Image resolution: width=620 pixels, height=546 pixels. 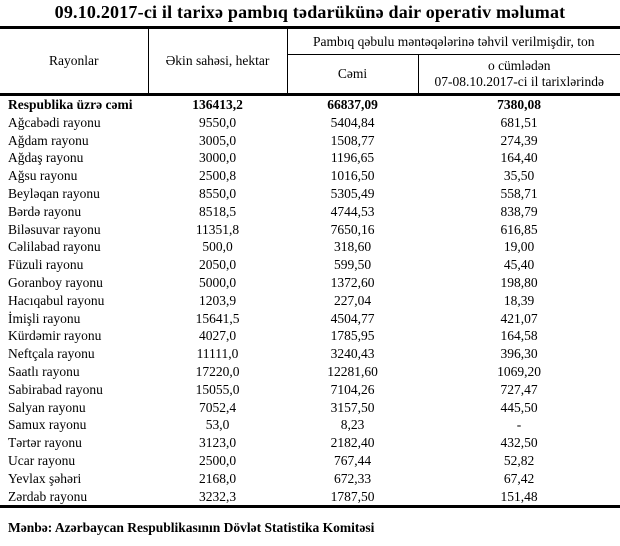 What do you see at coordinates (310, 390) in the screenshot?
I see `table-row: Sabirabad rayonu 15055,0 7104,26 727,47` at bounding box center [310, 390].